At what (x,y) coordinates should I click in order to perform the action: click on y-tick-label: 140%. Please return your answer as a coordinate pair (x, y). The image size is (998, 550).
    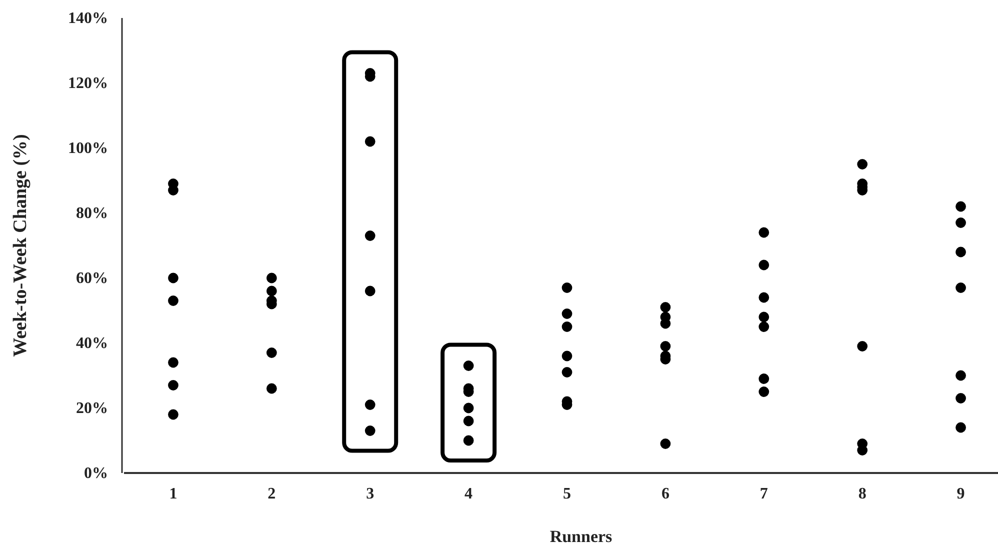
    Looking at the image, I should click on (88, 19).